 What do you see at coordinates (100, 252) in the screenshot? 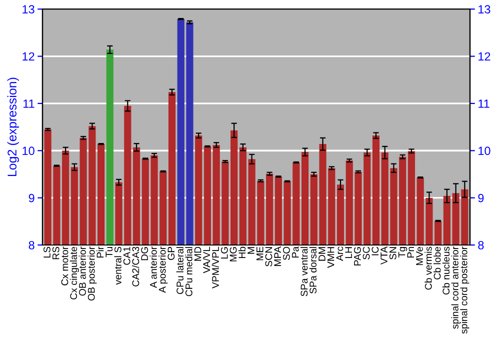
I see `x-tick-label: Pir` at bounding box center [100, 252].